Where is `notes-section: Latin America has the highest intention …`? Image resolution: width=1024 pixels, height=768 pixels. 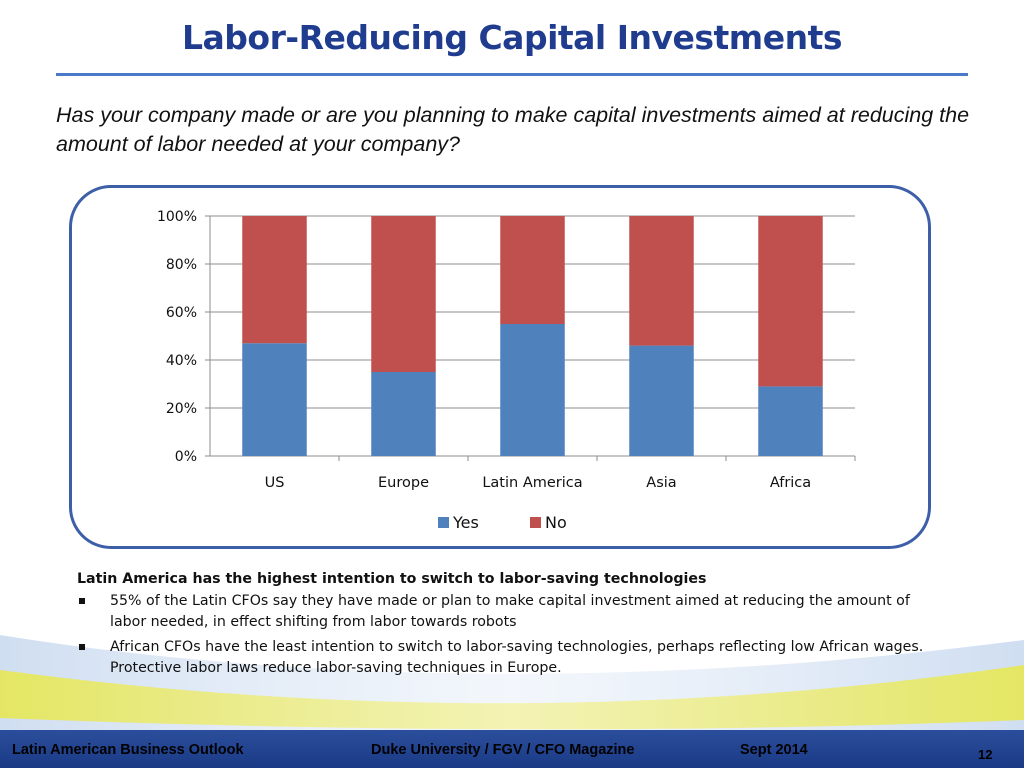
notes-section: Latin America has the highest intention … is located at coordinates (512, 627).